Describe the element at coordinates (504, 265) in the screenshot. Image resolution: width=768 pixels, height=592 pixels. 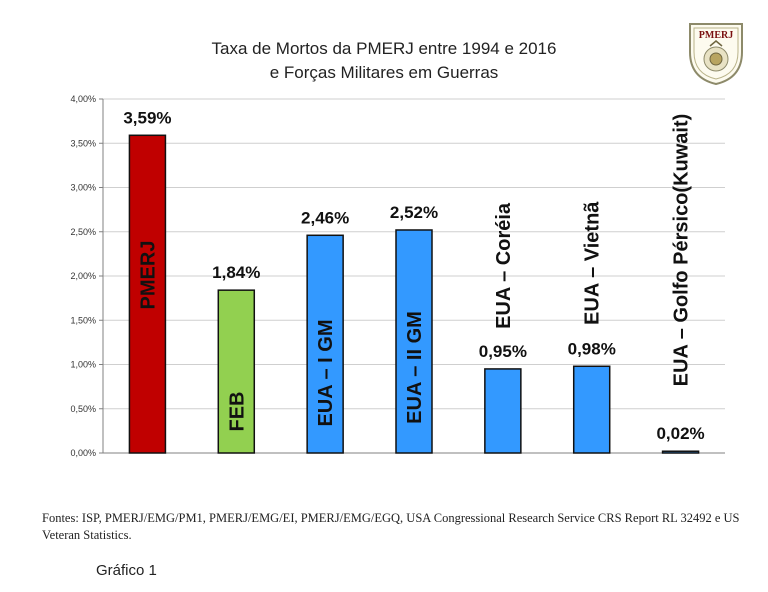
I see `category-label: EUA – Coréia` at that location.